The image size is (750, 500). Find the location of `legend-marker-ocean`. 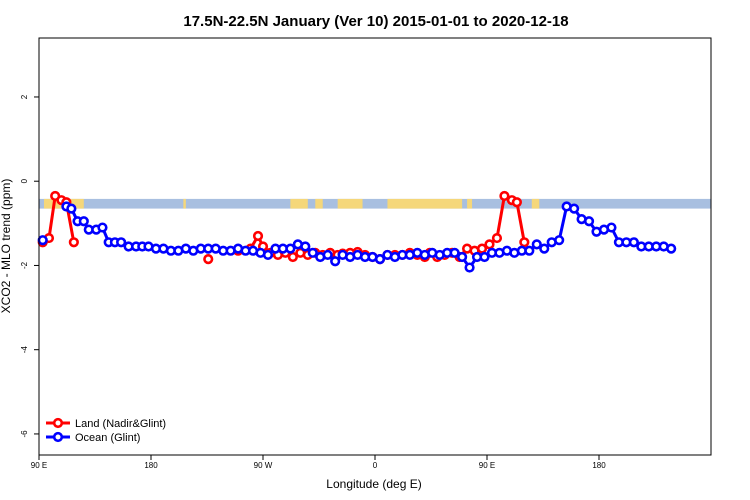

legend-marker-ocean is located at coordinates (58, 437).